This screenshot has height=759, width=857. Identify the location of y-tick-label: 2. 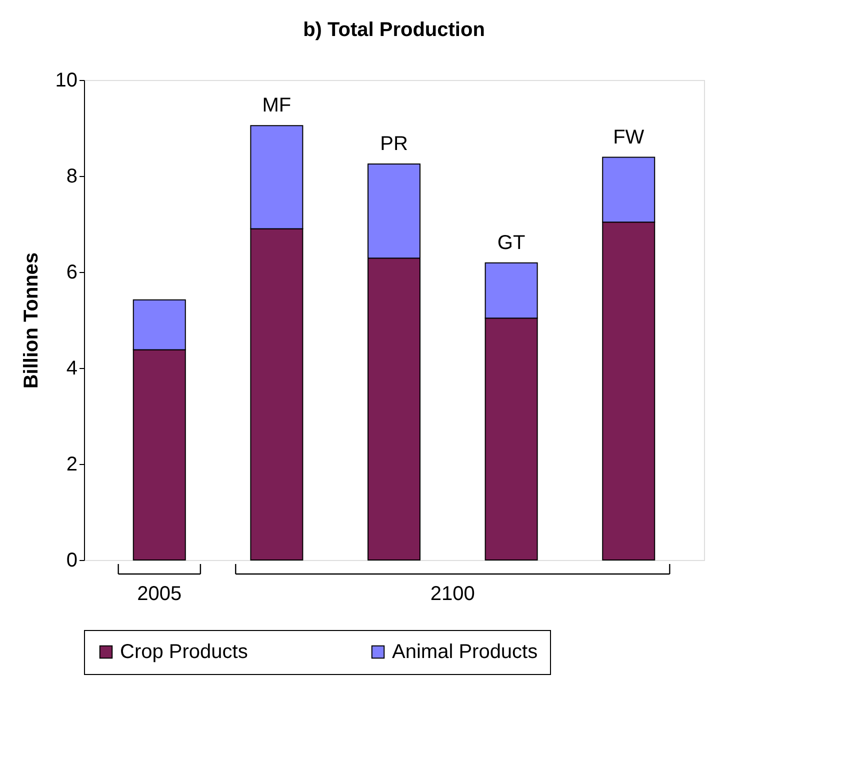
(72, 465).